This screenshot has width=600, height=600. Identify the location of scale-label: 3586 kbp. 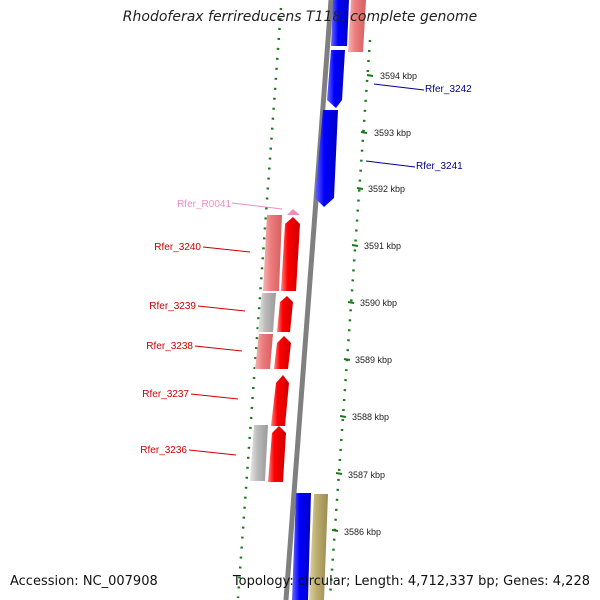
(362, 532).